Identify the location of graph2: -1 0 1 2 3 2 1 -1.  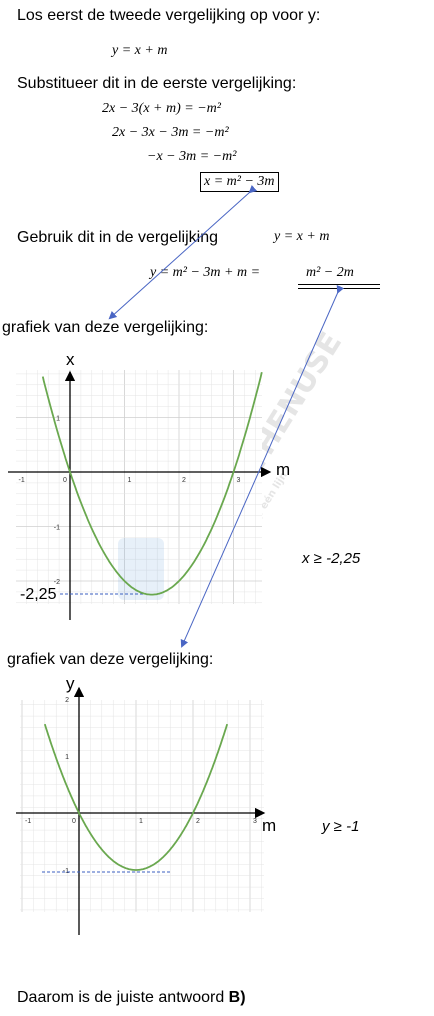
(141, 810).